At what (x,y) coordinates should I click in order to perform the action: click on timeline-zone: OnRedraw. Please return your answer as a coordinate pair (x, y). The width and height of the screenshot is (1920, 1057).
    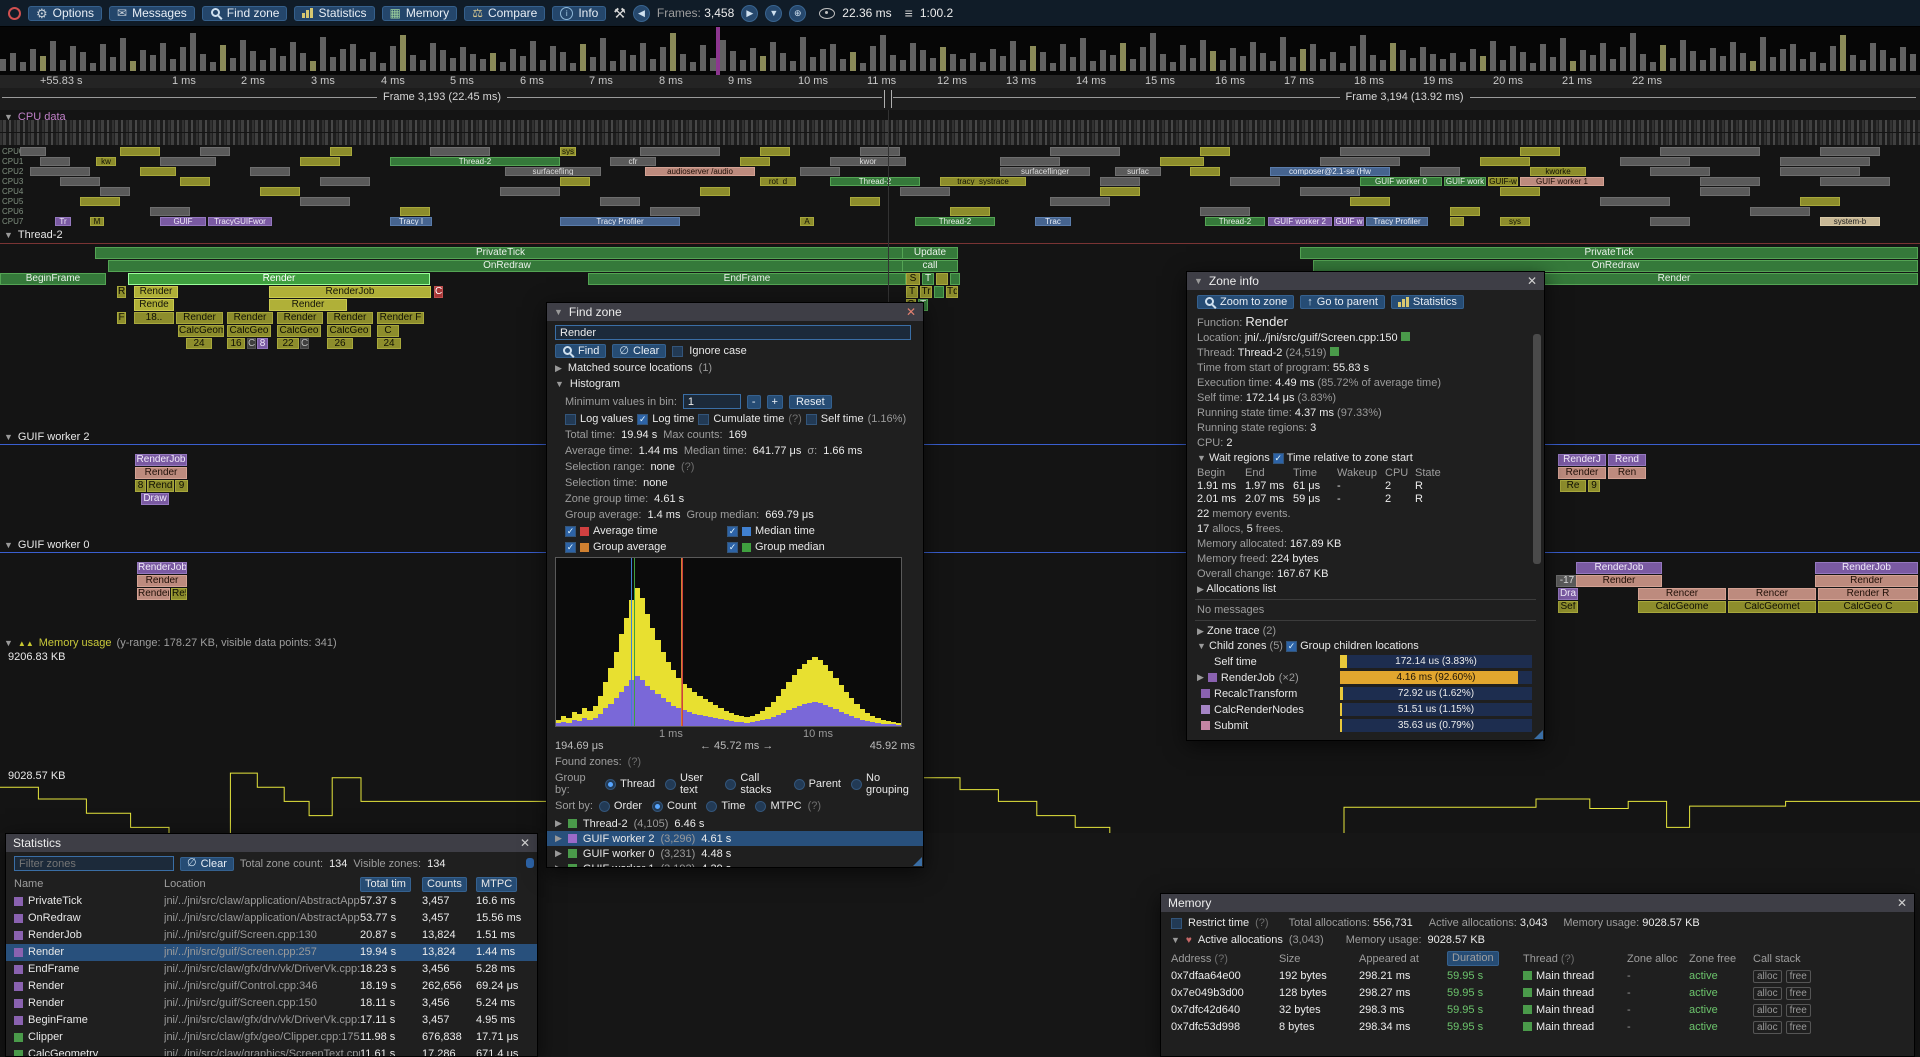
    Looking at the image, I should click on (1615, 266).